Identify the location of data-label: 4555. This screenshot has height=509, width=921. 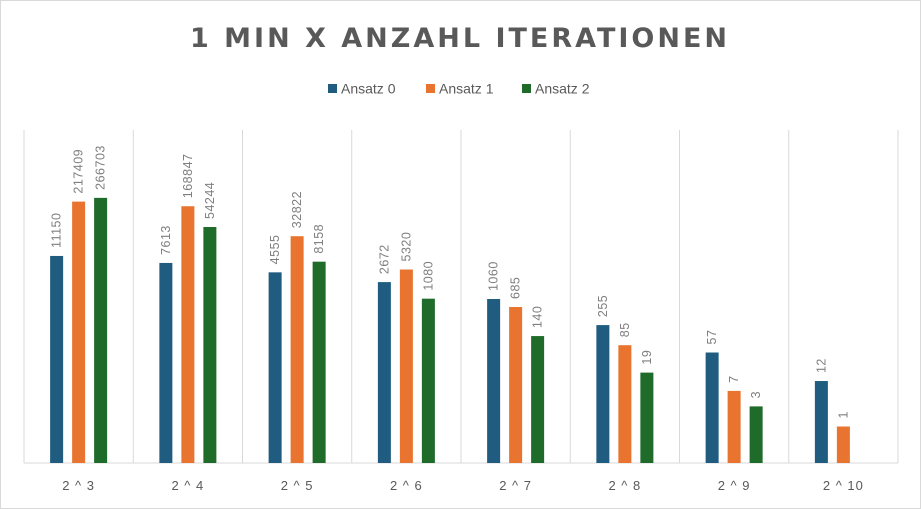
(275, 250).